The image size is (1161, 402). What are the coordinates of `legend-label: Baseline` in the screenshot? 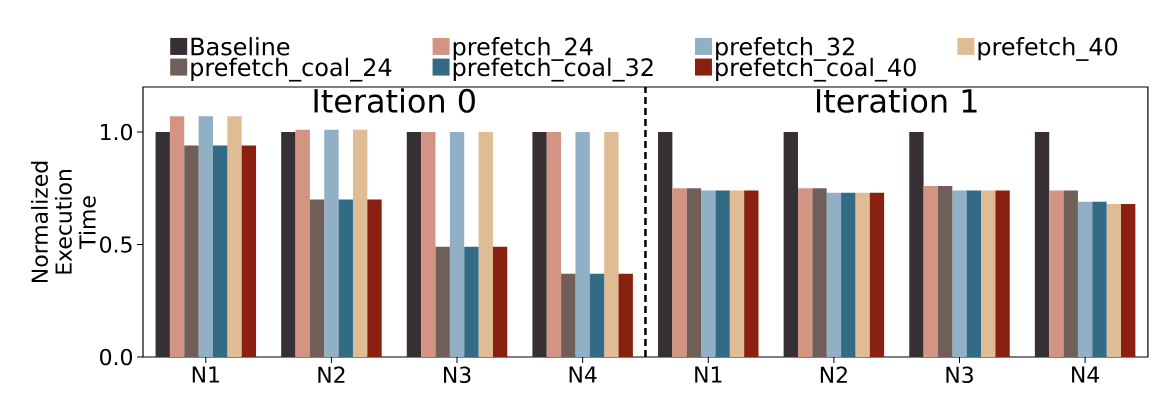 It's located at (240, 46).